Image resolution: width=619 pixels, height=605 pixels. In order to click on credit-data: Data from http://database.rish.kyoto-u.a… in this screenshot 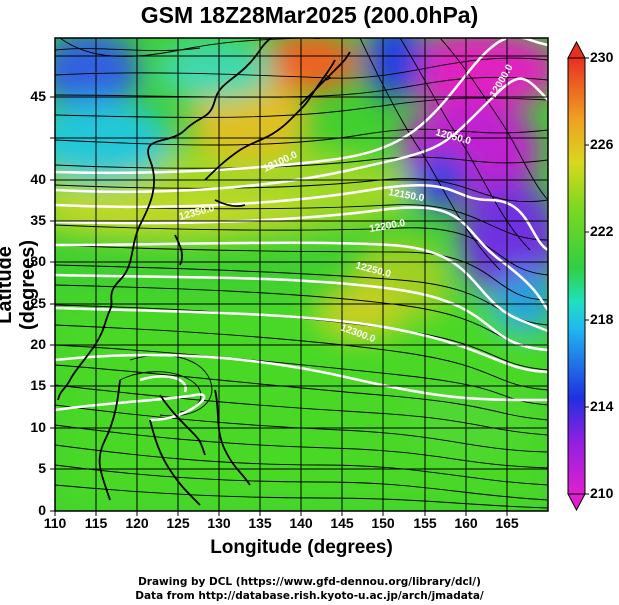, I will do `click(309, 596)`.